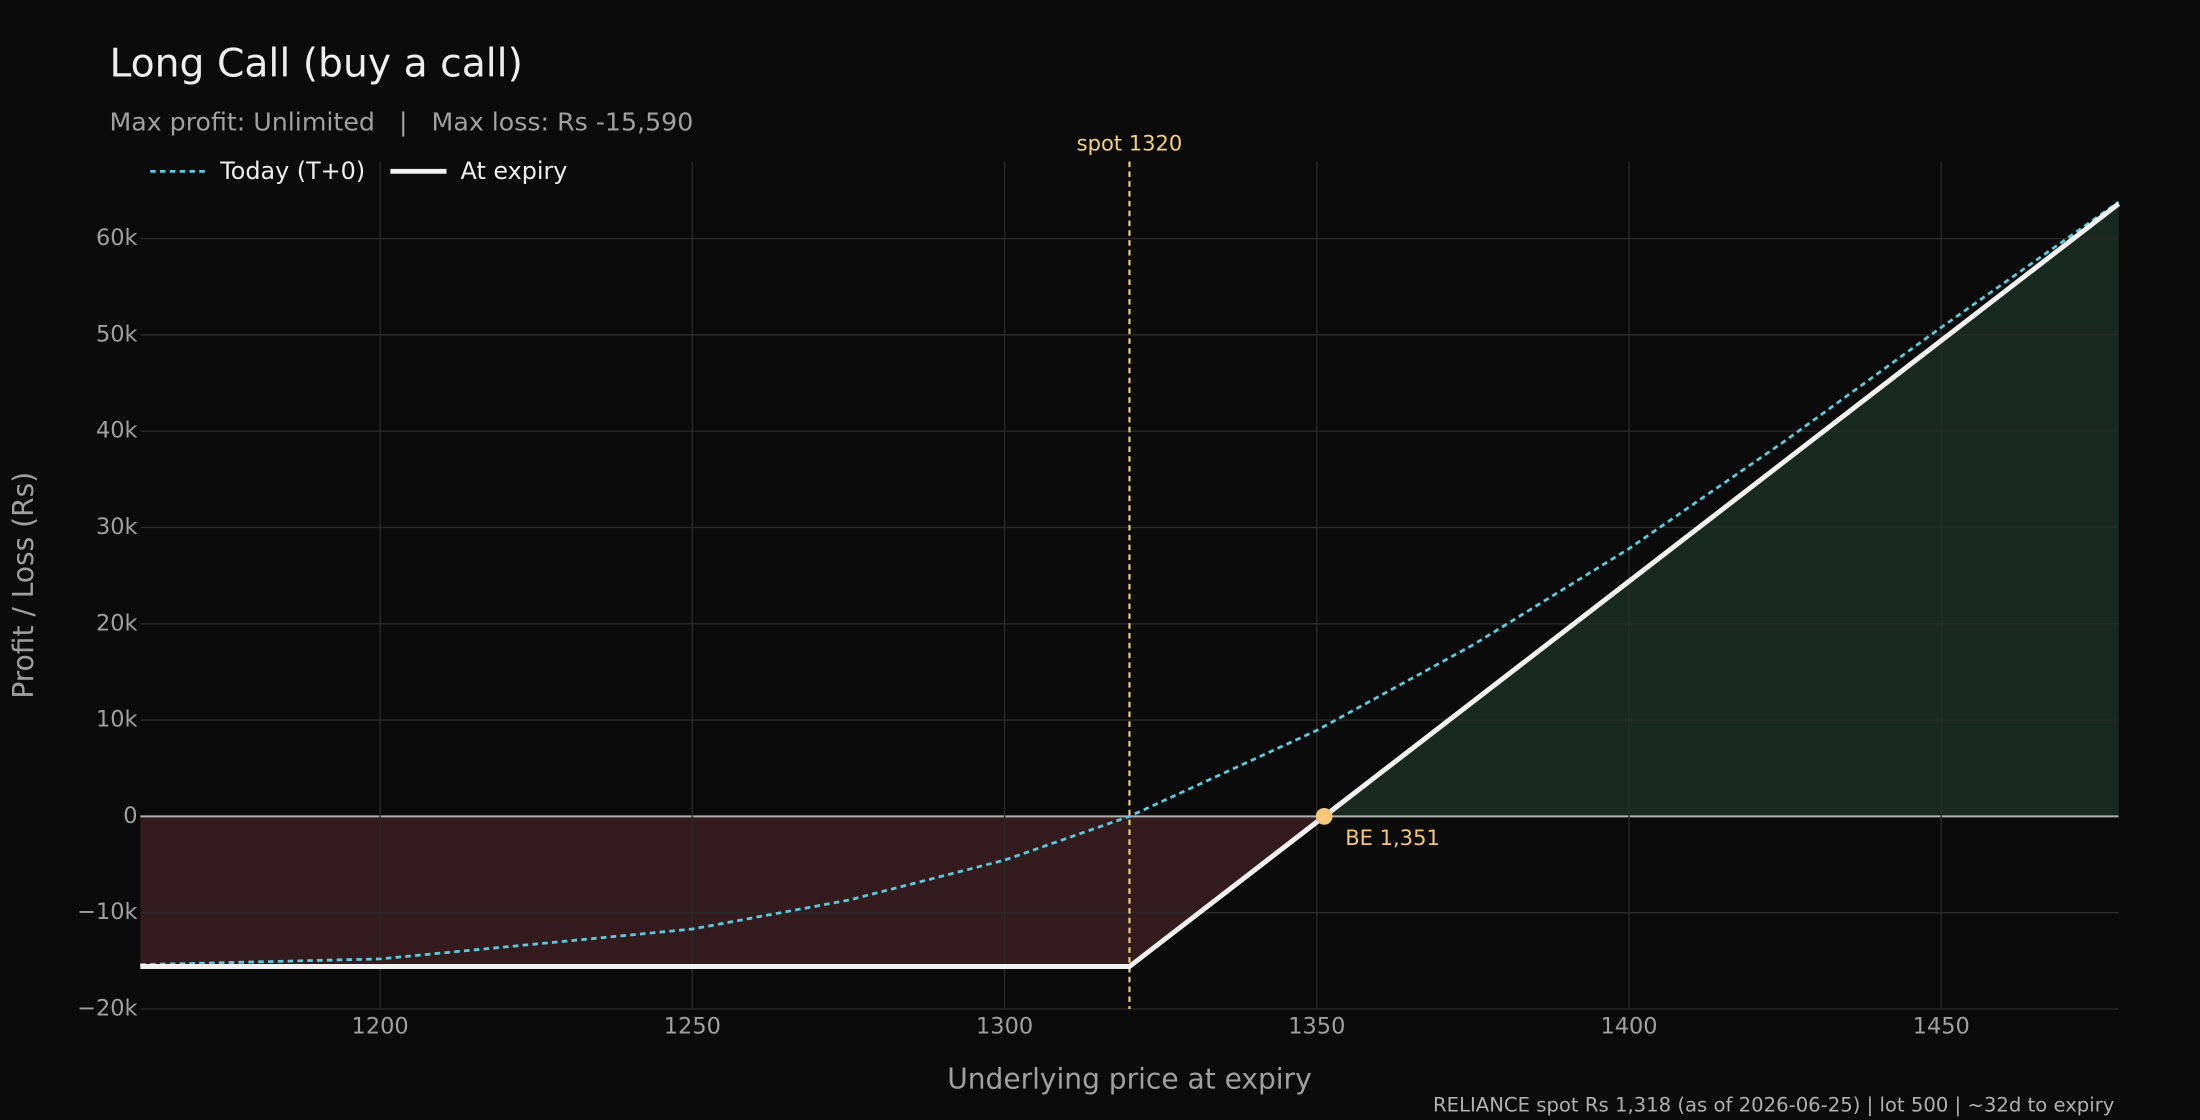 The width and height of the screenshot is (2200, 1120). I want to click on y-axis-title: Profit / Loss (Rs), so click(23, 585).